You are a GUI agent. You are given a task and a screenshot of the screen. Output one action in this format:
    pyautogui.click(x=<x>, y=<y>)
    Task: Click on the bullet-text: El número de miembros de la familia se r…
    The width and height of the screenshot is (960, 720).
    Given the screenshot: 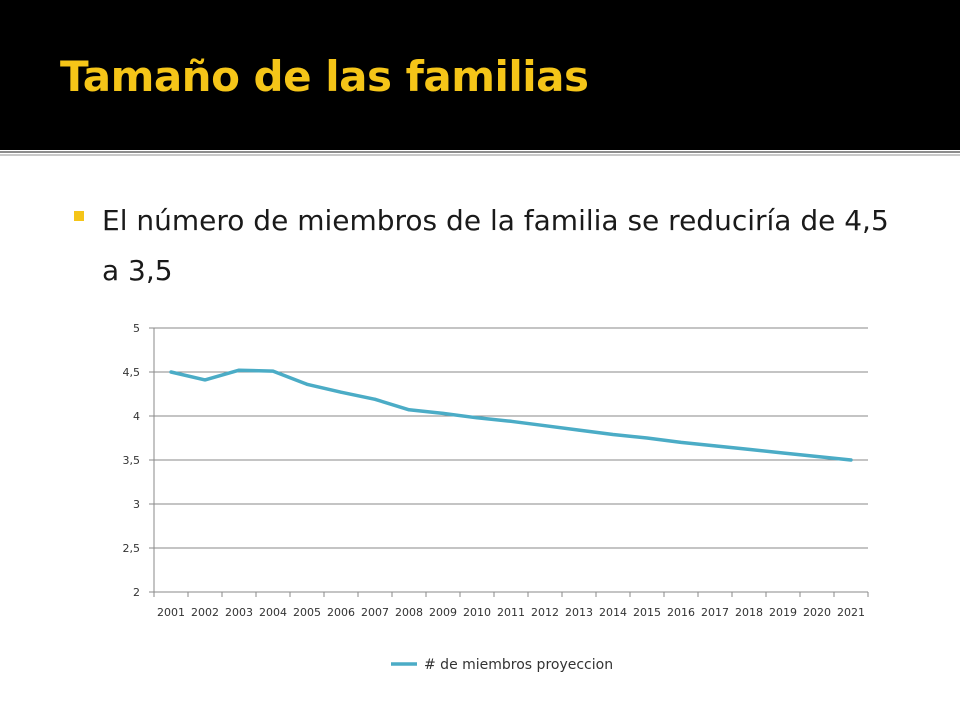 What is the action you would take?
    pyautogui.click(x=495, y=245)
    